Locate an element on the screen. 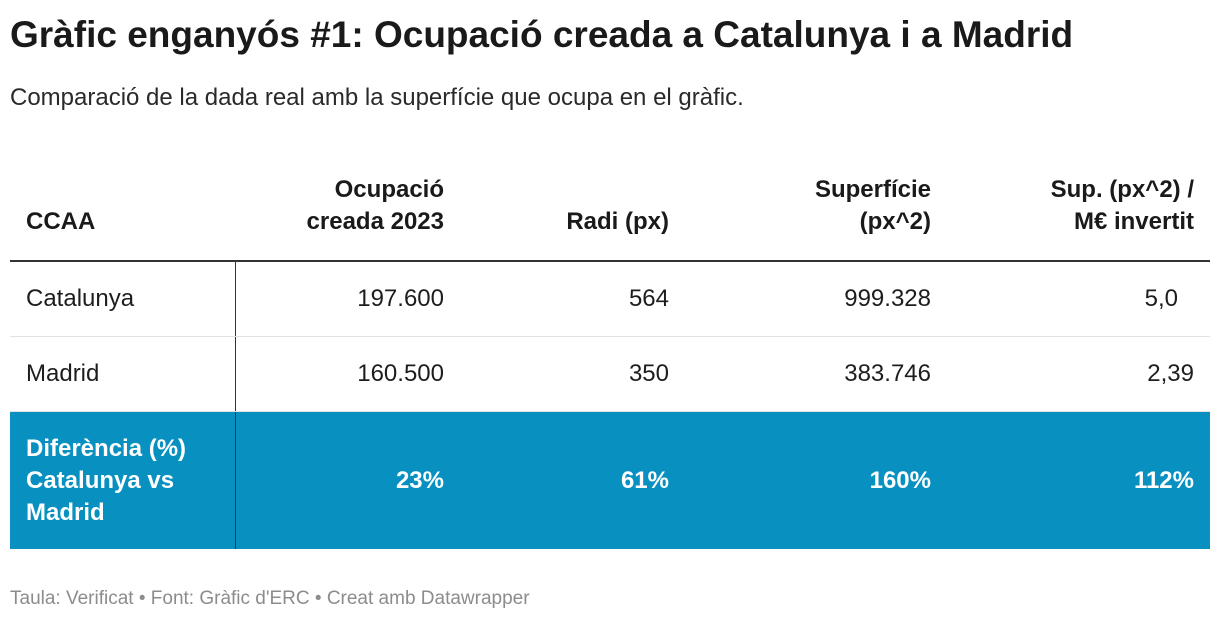  table-row-catalunya: Catalunya 197.600 564 999.328 5,0 is located at coordinates (610, 299).